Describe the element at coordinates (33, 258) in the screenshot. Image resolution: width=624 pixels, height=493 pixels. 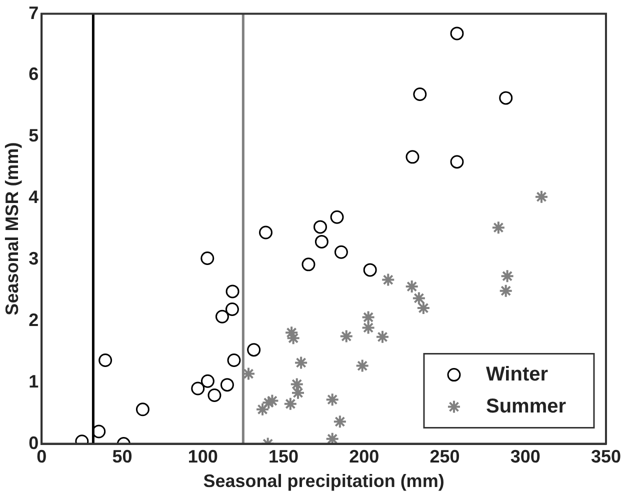
I see `y-tick-label: 3` at that location.